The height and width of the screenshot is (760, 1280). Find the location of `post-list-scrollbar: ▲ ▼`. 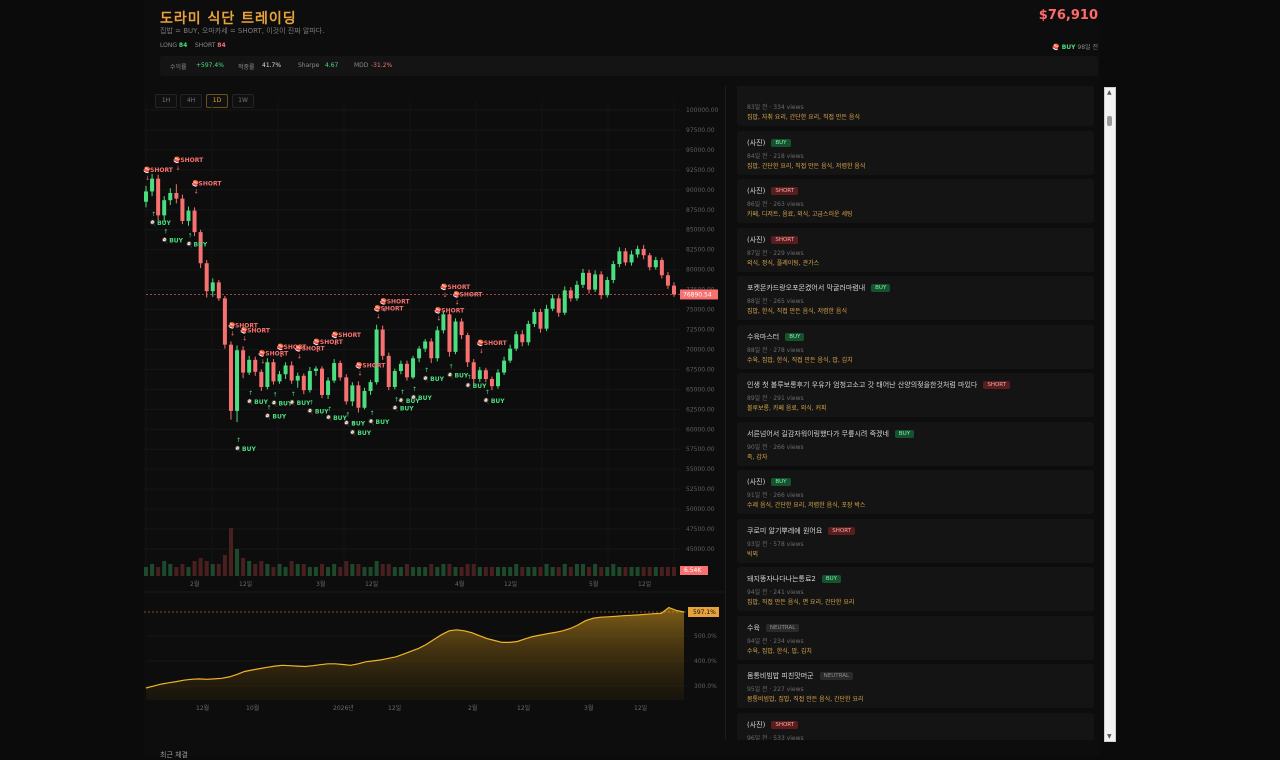

post-list-scrollbar: ▲ ▼ is located at coordinates (1110, 414).